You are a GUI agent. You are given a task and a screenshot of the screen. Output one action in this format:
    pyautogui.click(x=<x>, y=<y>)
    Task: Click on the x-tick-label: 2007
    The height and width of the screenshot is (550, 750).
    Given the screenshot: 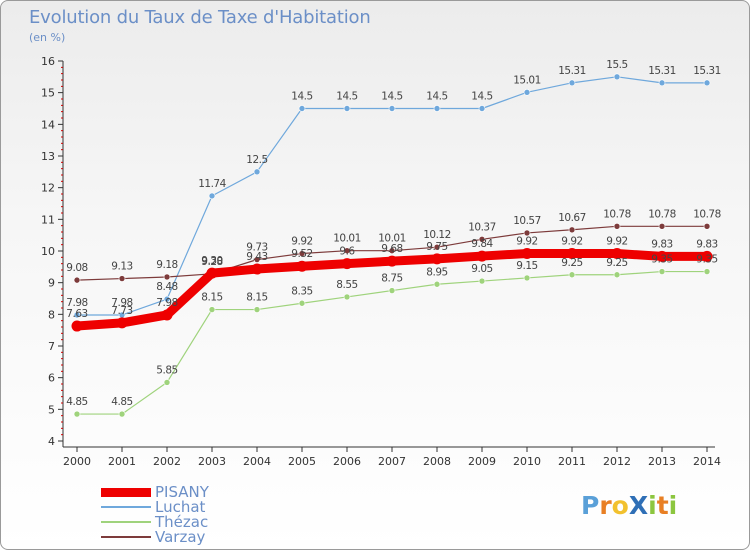 What is the action you would take?
    pyautogui.click(x=392, y=461)
    